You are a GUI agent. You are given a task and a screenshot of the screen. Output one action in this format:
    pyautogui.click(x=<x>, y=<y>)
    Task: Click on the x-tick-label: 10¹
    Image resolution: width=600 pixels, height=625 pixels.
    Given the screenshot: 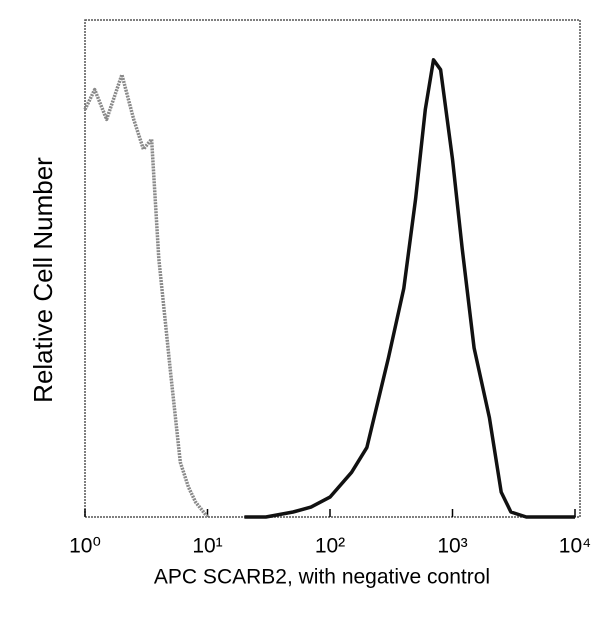 What is the action you would take?
    pyautogui.click(x=207, y=546)
    